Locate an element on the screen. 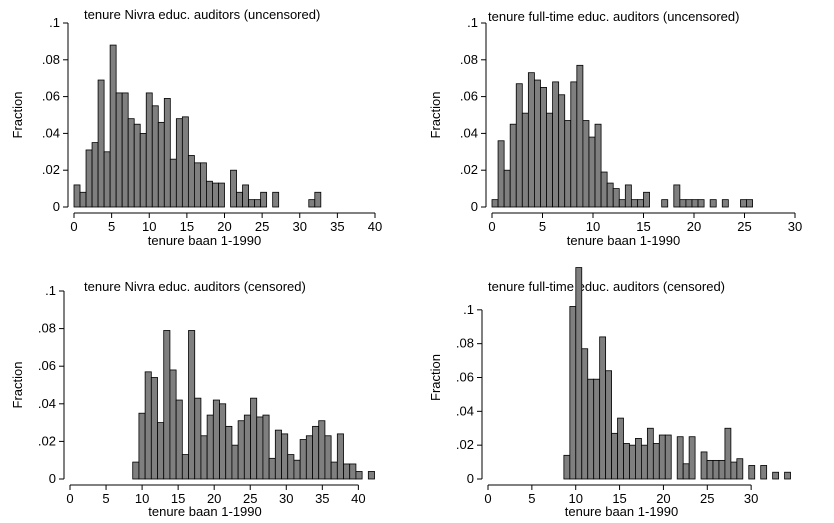 The width and height of the screenshot is (834, 523). x-tick-label: 35 is located at coordinates (322, 498).